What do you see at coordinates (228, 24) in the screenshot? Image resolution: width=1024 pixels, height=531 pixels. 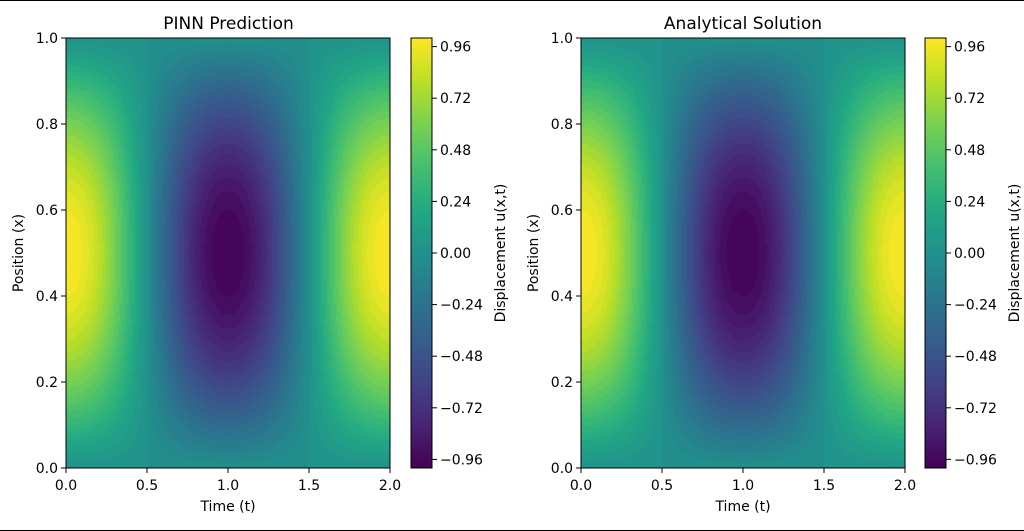 I see `chart-title: PINN Prediction` at bounding box center [228, 24].